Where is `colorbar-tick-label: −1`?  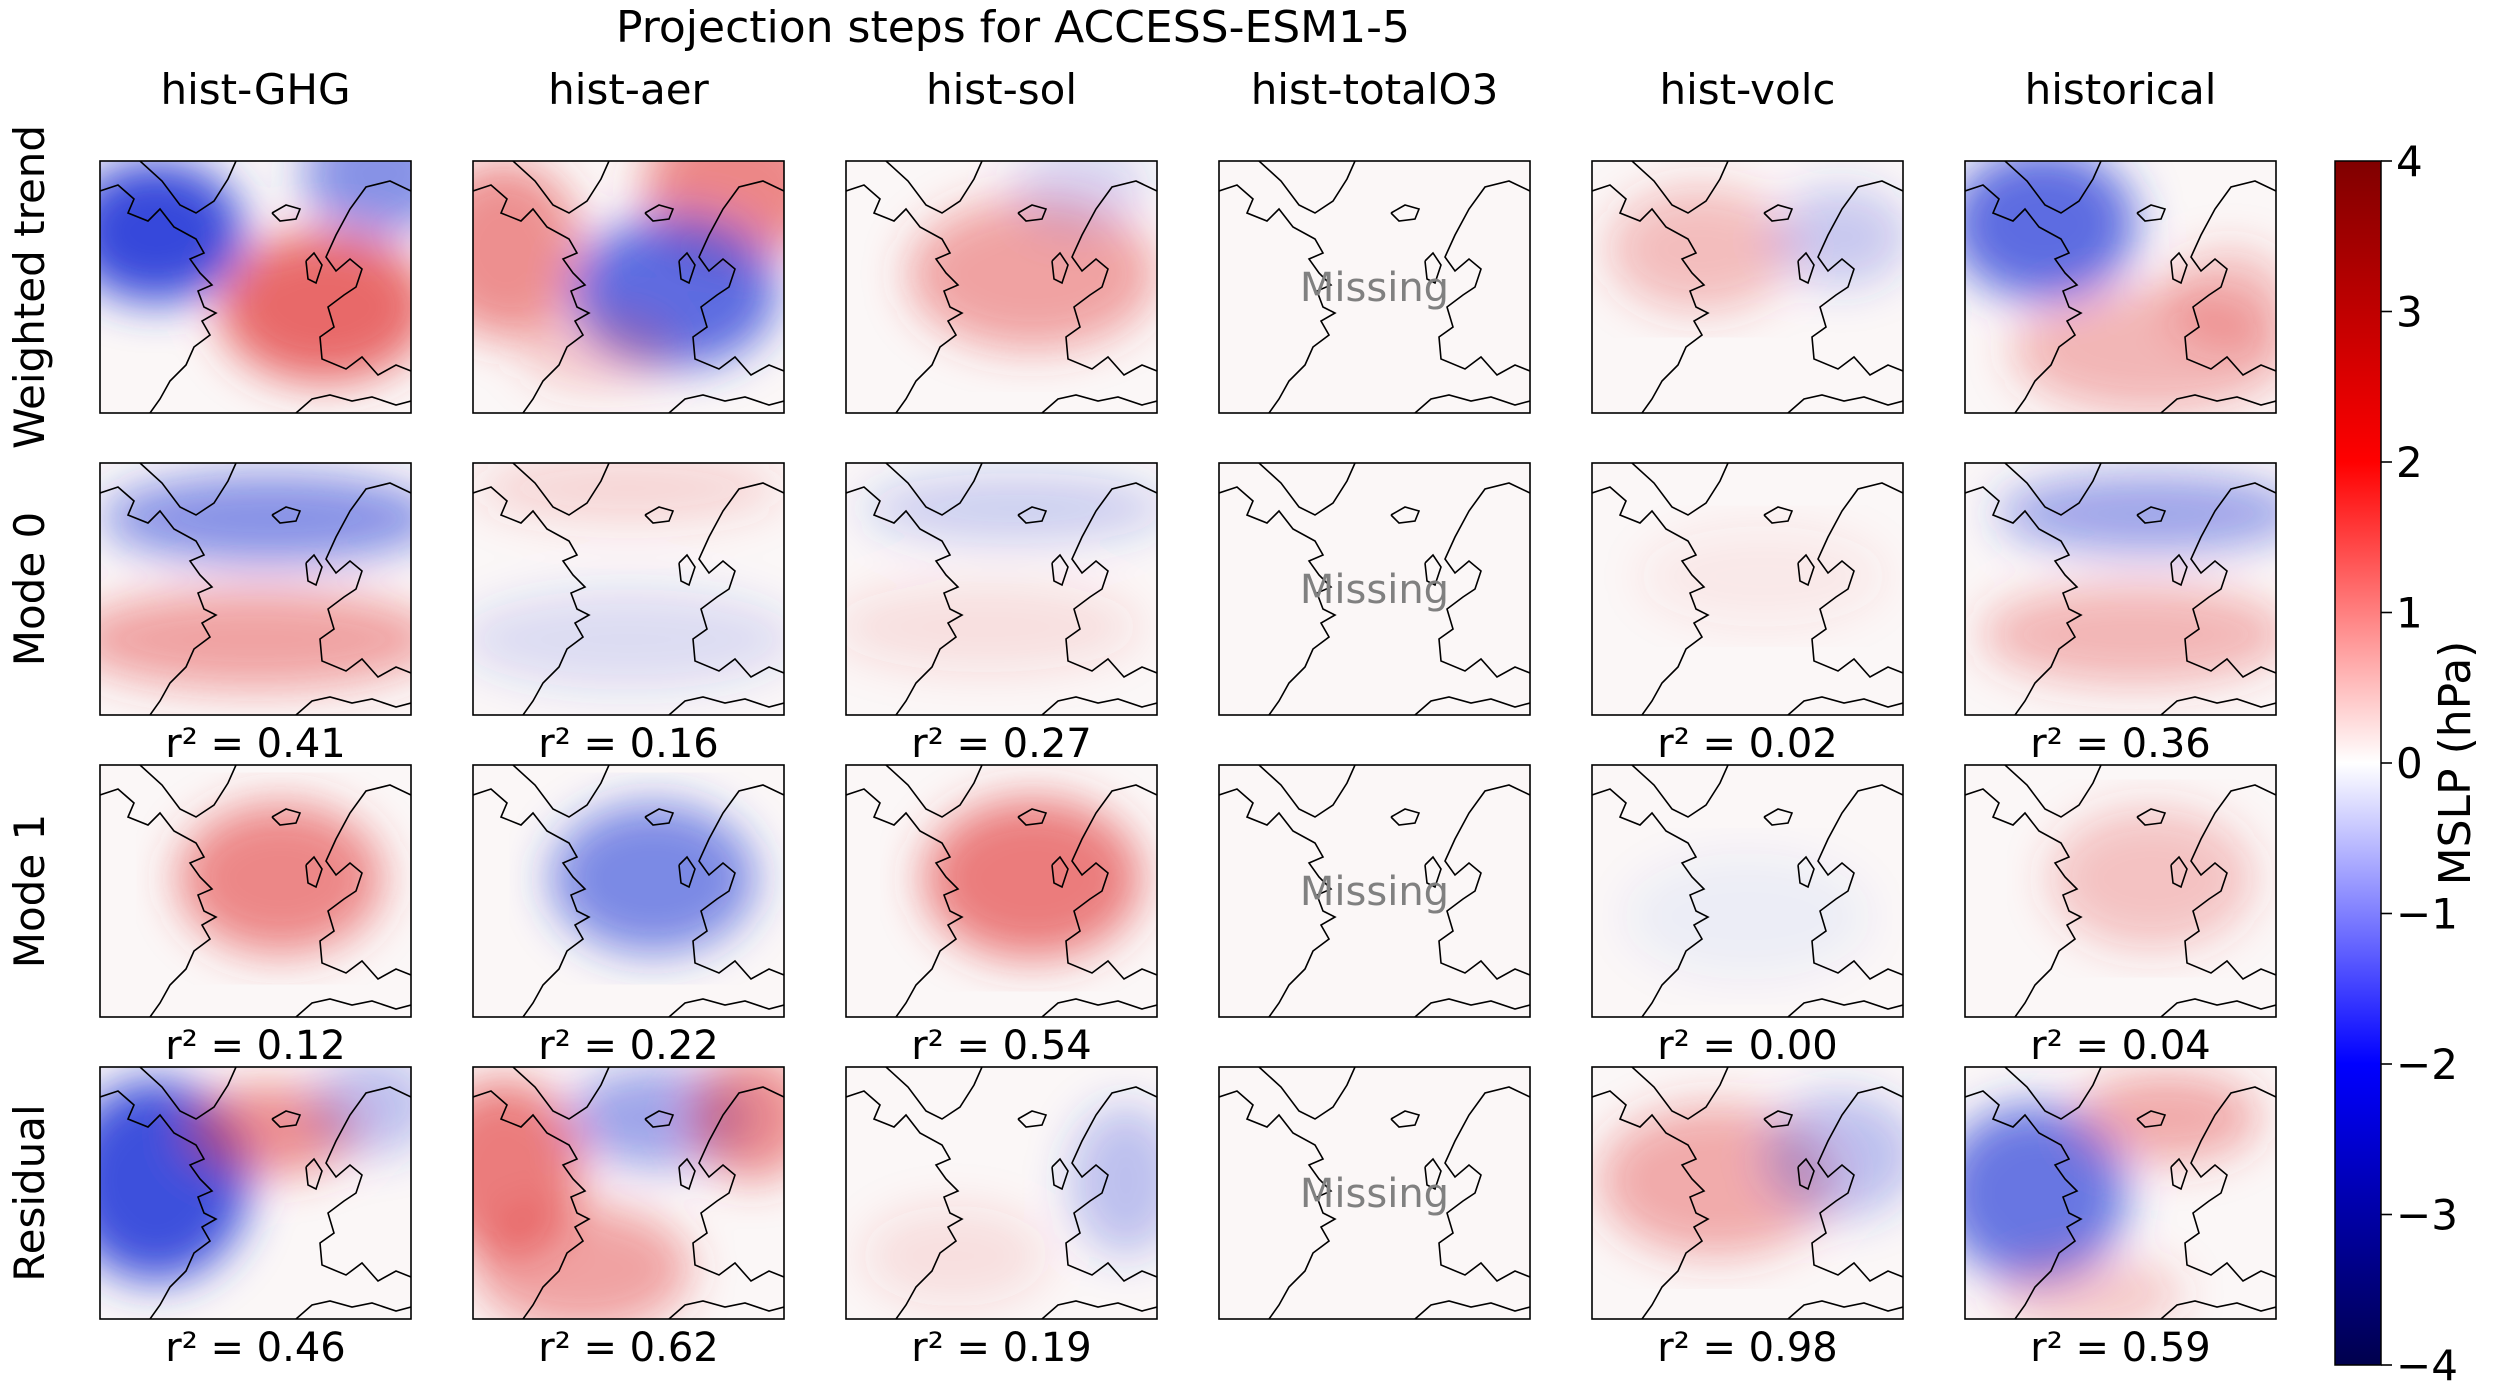 colorbar-tick-label: −1 is located at coordinates (2427, 914).